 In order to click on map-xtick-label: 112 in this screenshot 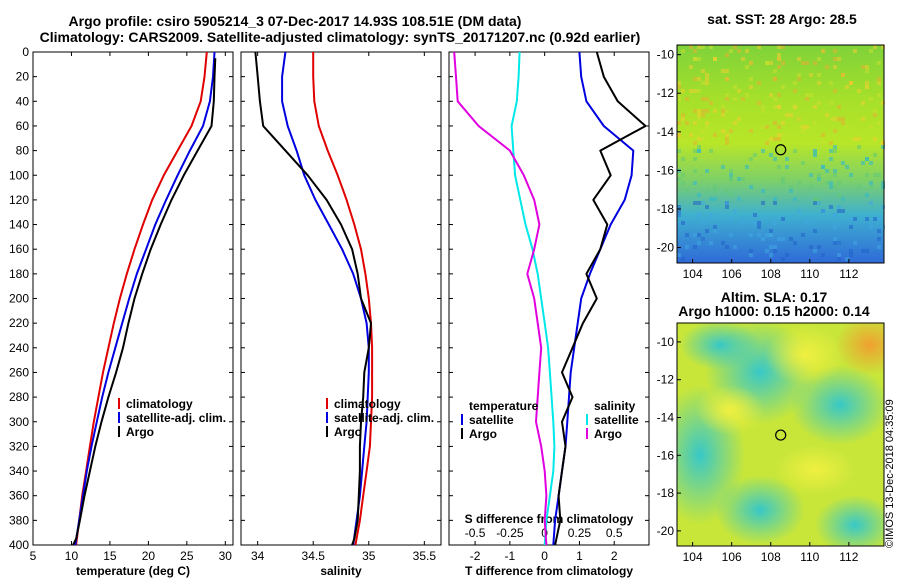, I will do `click(848, 557)`.